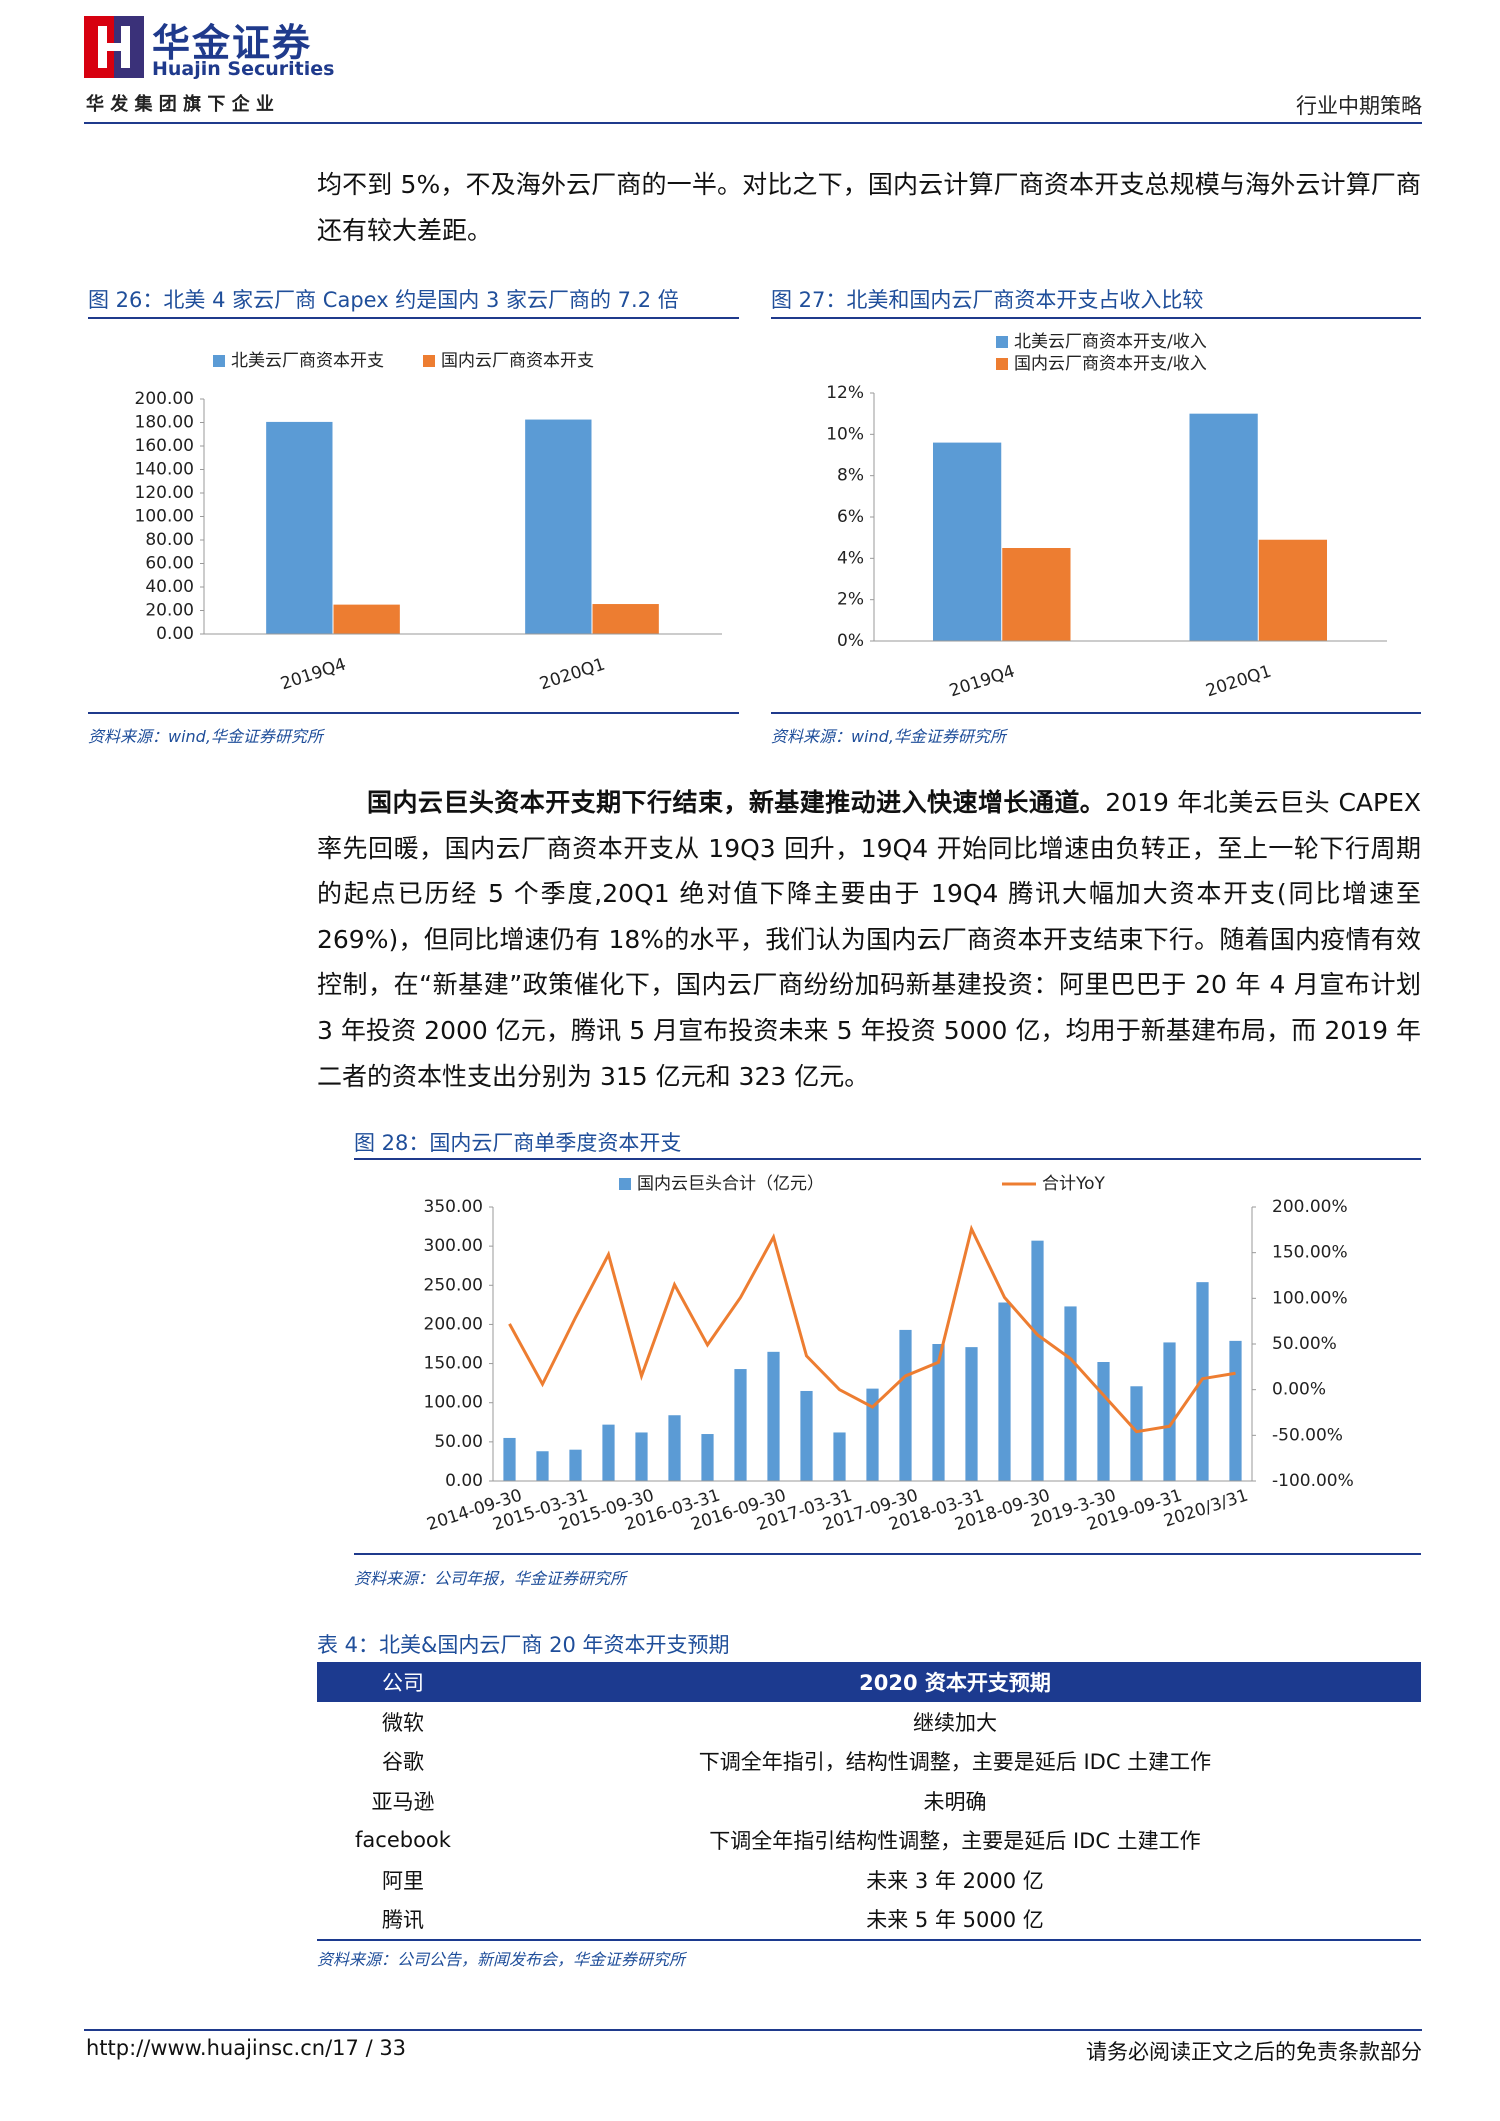  Describe the element at coordinates (1359, 106) in the screenshot. I see `section-label: 行业中期策略` at that location.